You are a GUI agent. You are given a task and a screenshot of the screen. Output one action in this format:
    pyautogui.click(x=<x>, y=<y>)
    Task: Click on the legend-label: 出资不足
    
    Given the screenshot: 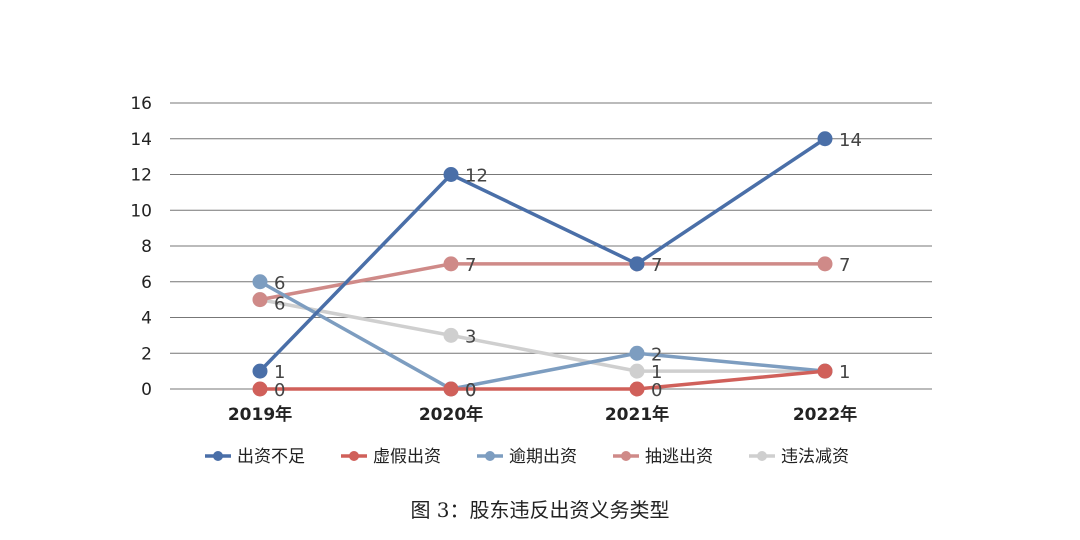 What is the action you would take?
    pyautogui.click(x=271, y=457)
    